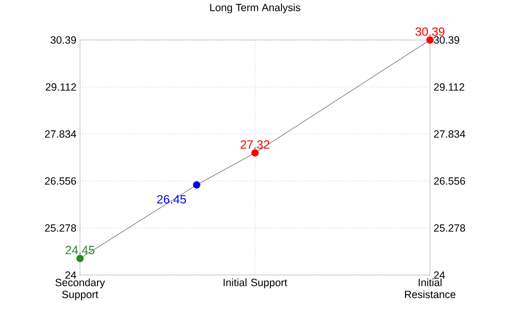  What do you see at coordinates (60, 181) in the screenshot?
I see `y-tick-label: 26.556` at bounding box center [60, 181].